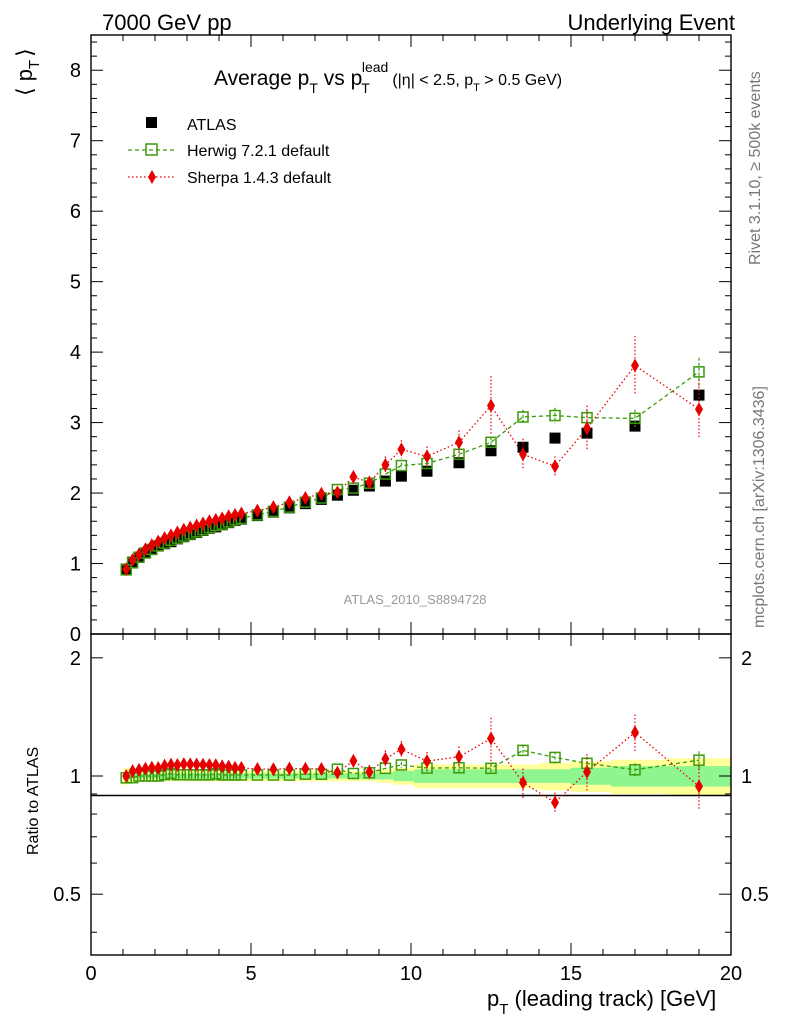 The height and width of the screenshot is (1024, 786). I want to click on x-tick-label: 5, so click(250, 974).